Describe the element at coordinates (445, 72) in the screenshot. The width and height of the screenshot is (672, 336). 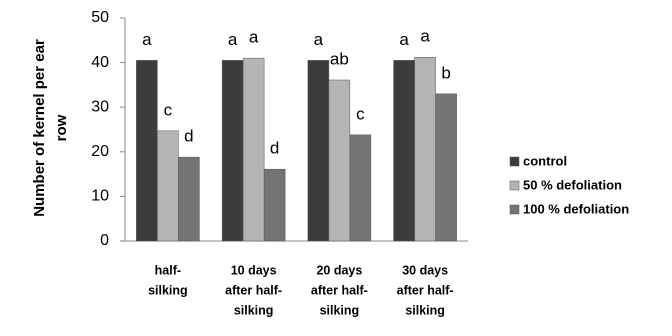
I see `significance-letter: b` at that location.